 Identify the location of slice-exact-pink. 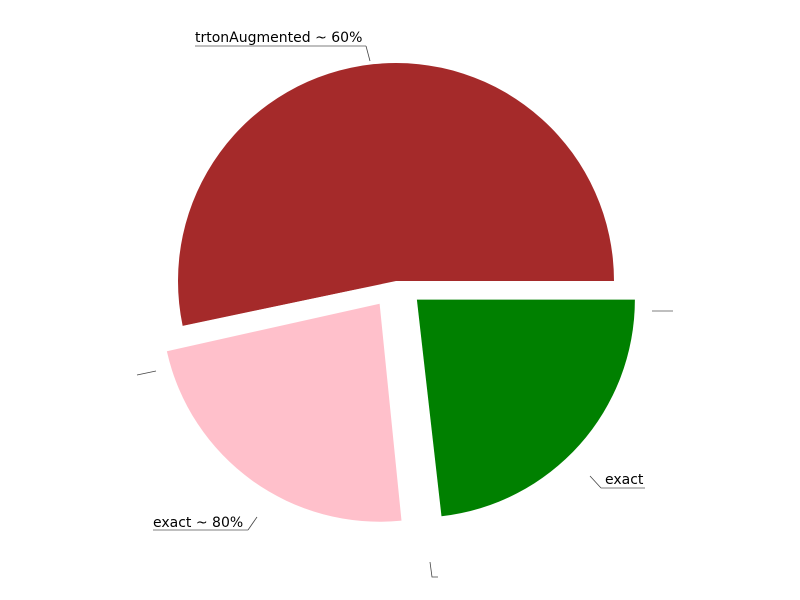
(284, 412).